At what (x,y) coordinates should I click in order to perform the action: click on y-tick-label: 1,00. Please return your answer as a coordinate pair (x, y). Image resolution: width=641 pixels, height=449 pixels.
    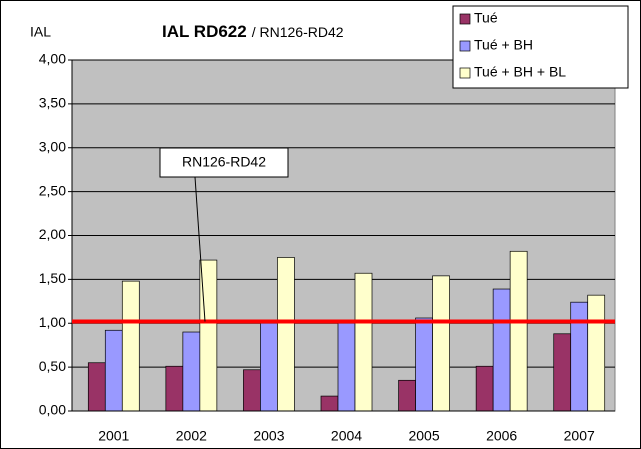
    Looking at the image, I should click on (52, 322).